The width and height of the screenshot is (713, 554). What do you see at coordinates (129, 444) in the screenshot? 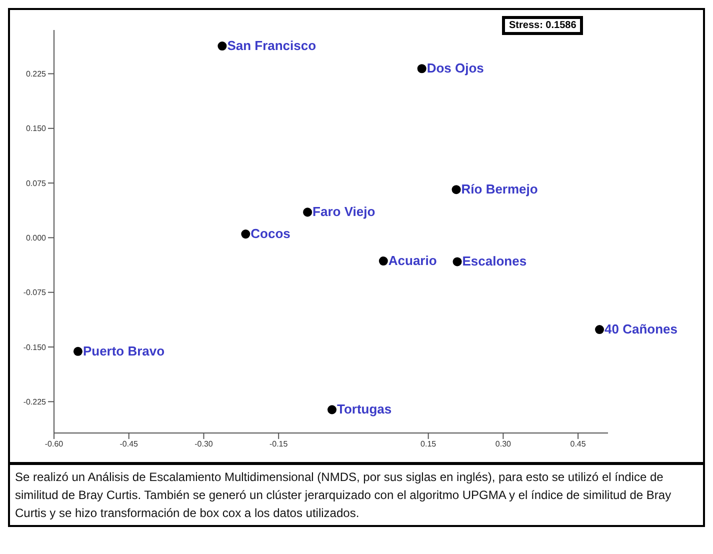
I see `x-tick-label: -0.45` at bounding box center [129, 444].